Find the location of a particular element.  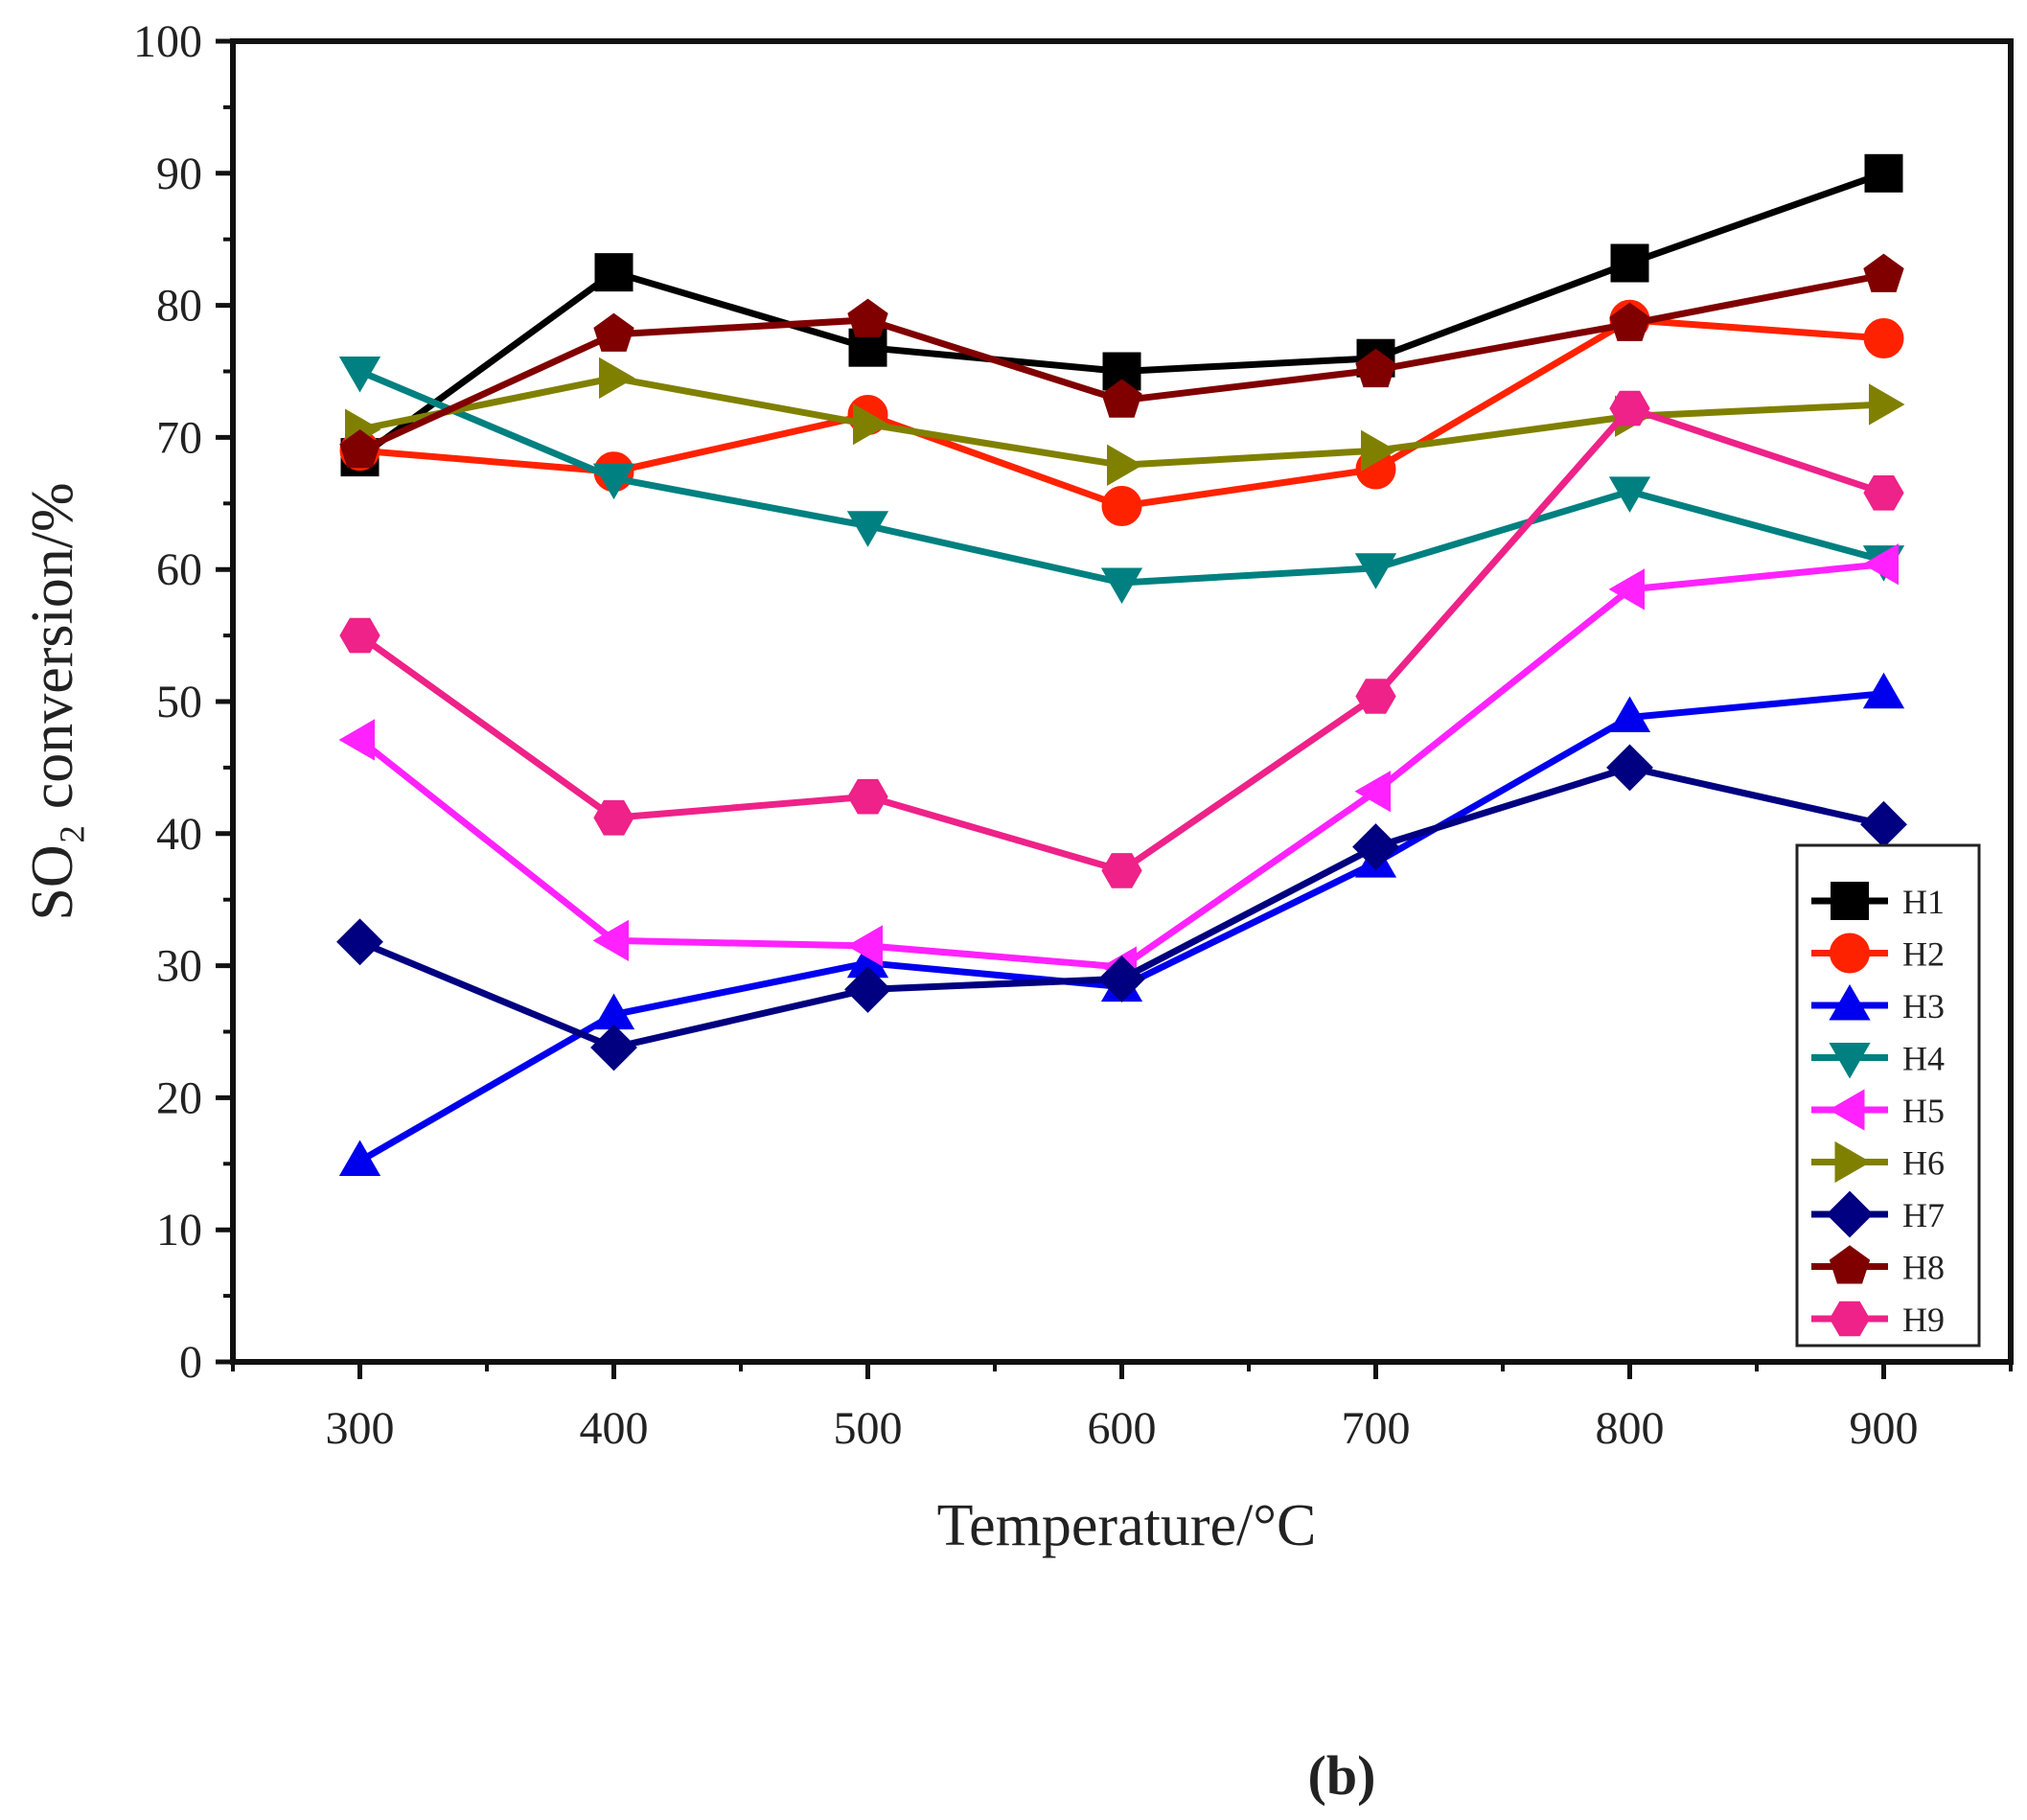

legend-label: H4 is located at coordinates (1923, 1059).